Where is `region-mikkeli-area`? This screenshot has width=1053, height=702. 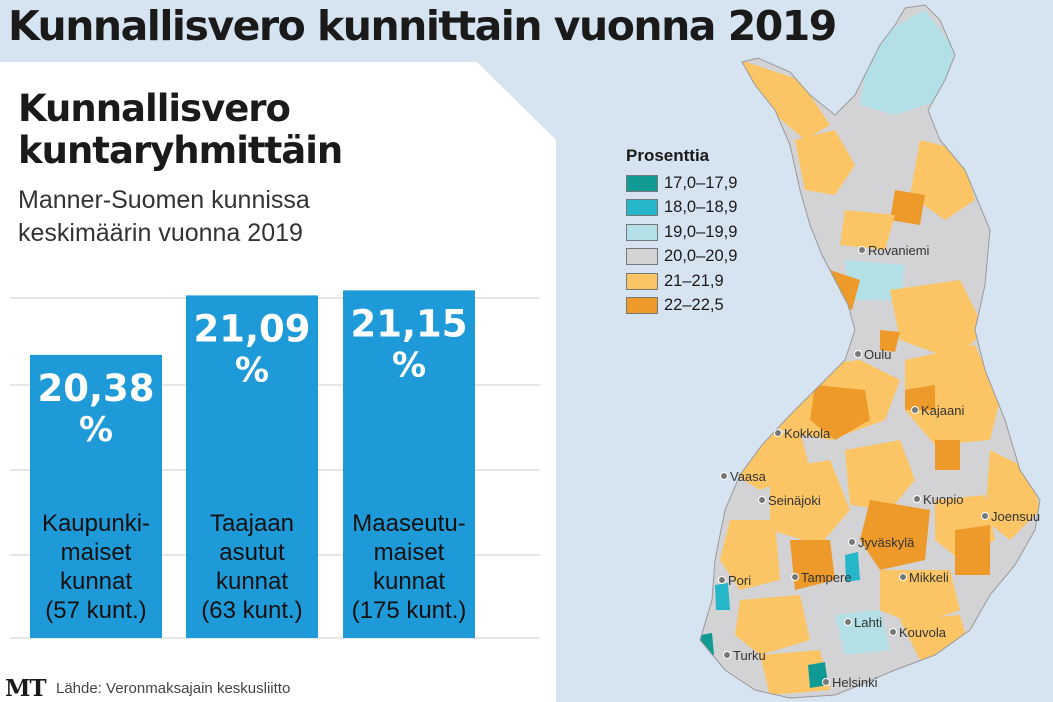 region-mikkeli-area is located at coordinates (920, 597).